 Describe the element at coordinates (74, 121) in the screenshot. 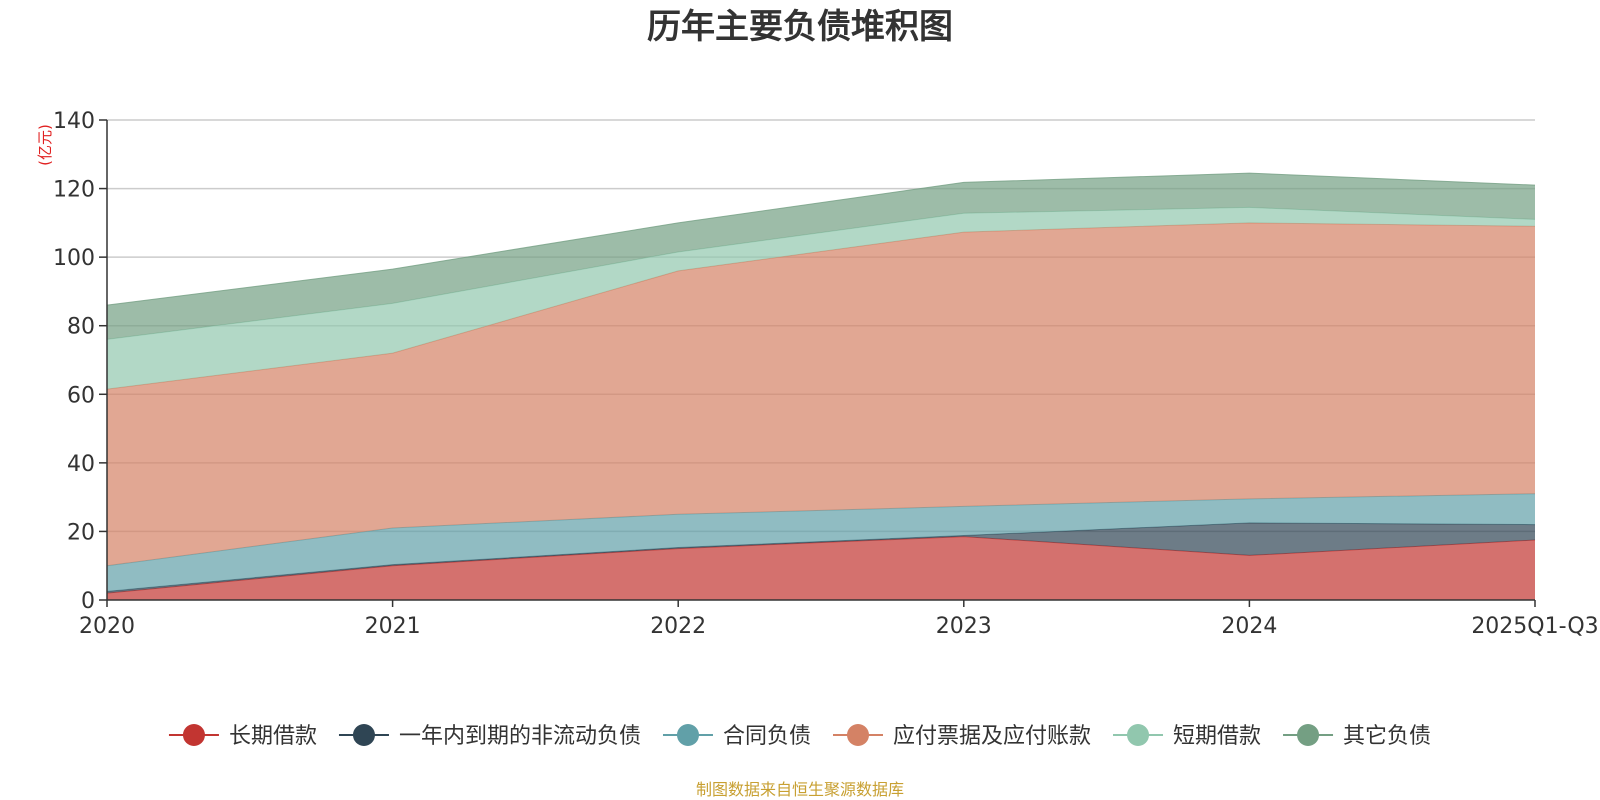

I see `y-tick-label: 140` at that location.